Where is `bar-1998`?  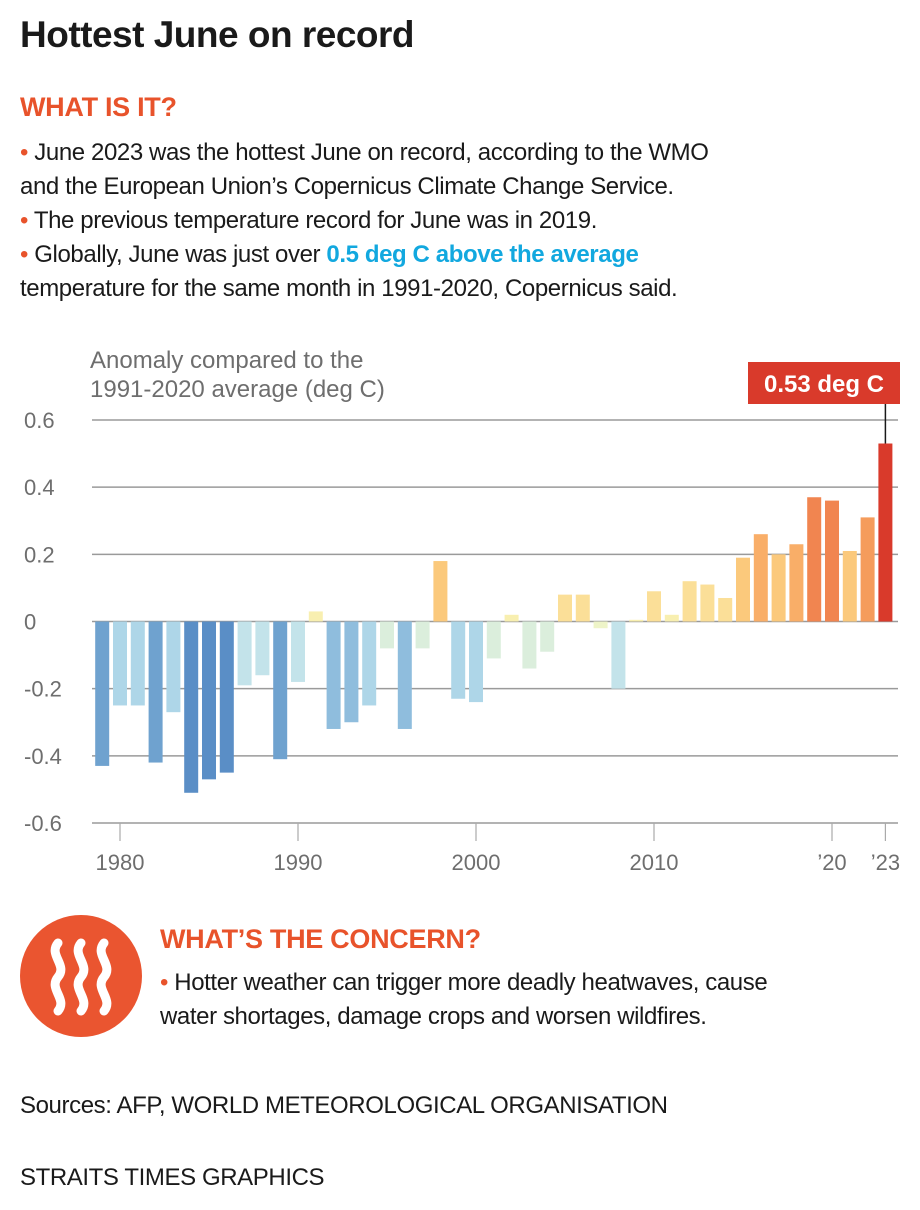
bar-1998 is located at coordinates (440, 591).